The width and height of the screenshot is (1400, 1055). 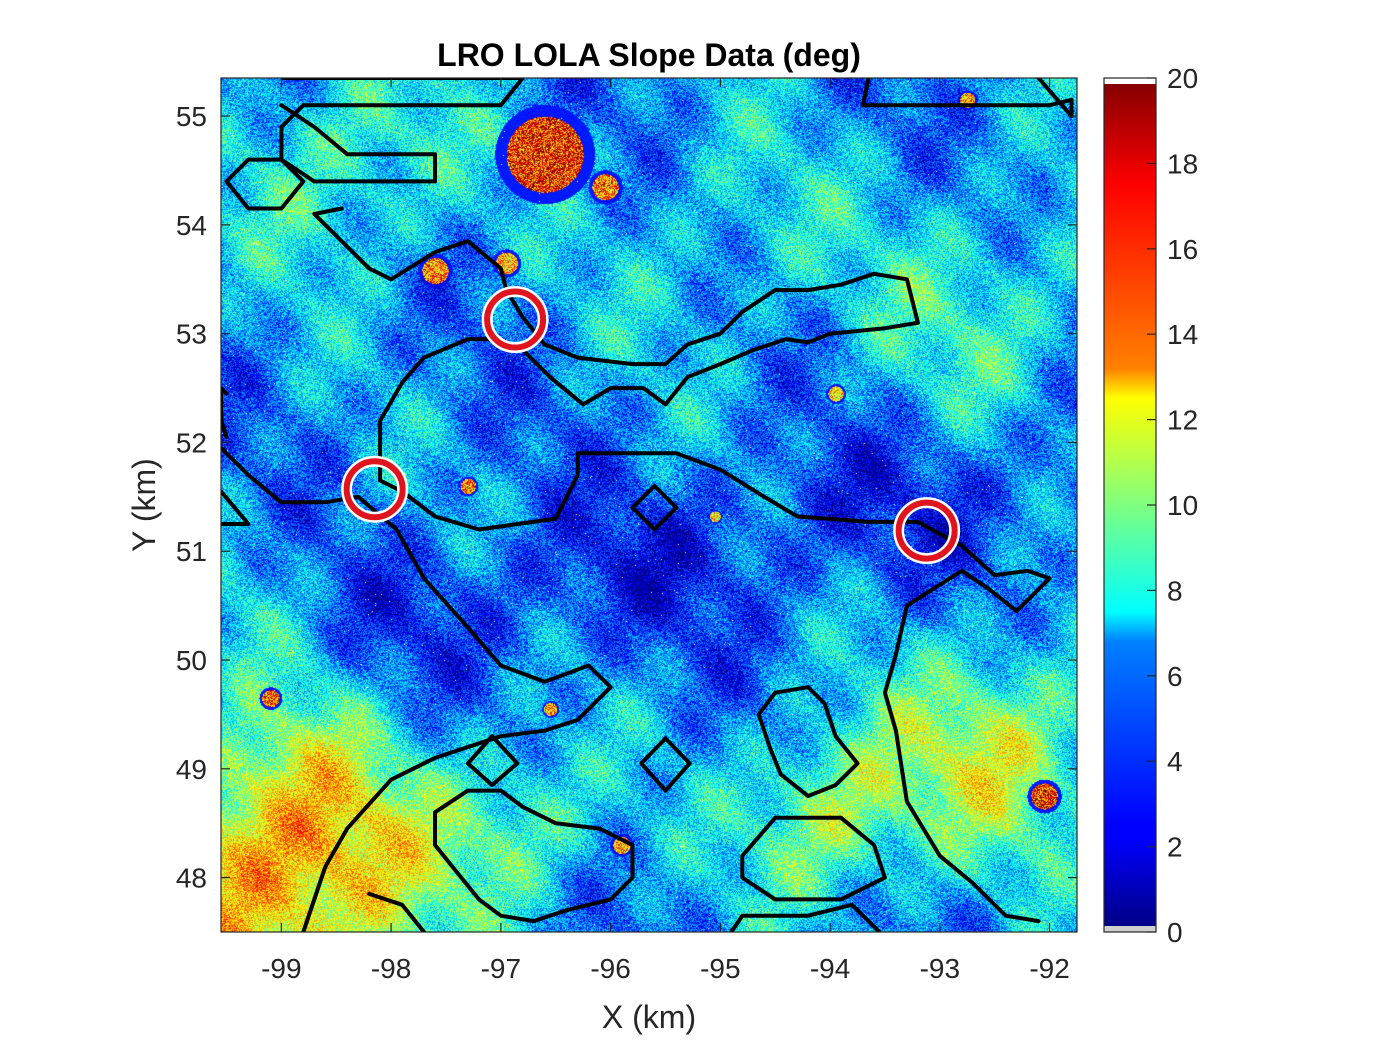 What do you see at coordinates (1182, 163) in the screenshot?
I see `colorbar-tick-label: 18` at bounding box center [1182, 163].